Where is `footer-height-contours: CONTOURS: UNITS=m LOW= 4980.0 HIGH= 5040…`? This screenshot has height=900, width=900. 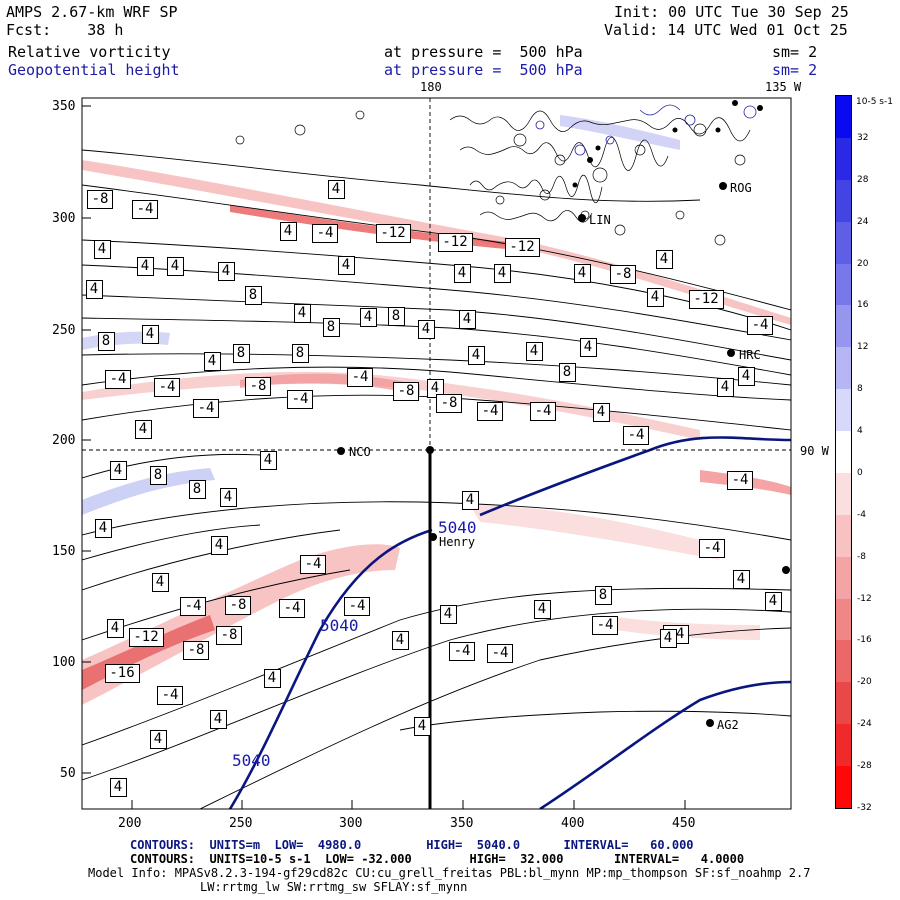
footer-height-contours: CONTOURS: UNITS=m LOW= 4980.0 HIGH= 5040… is located at coordinates (412, 845).